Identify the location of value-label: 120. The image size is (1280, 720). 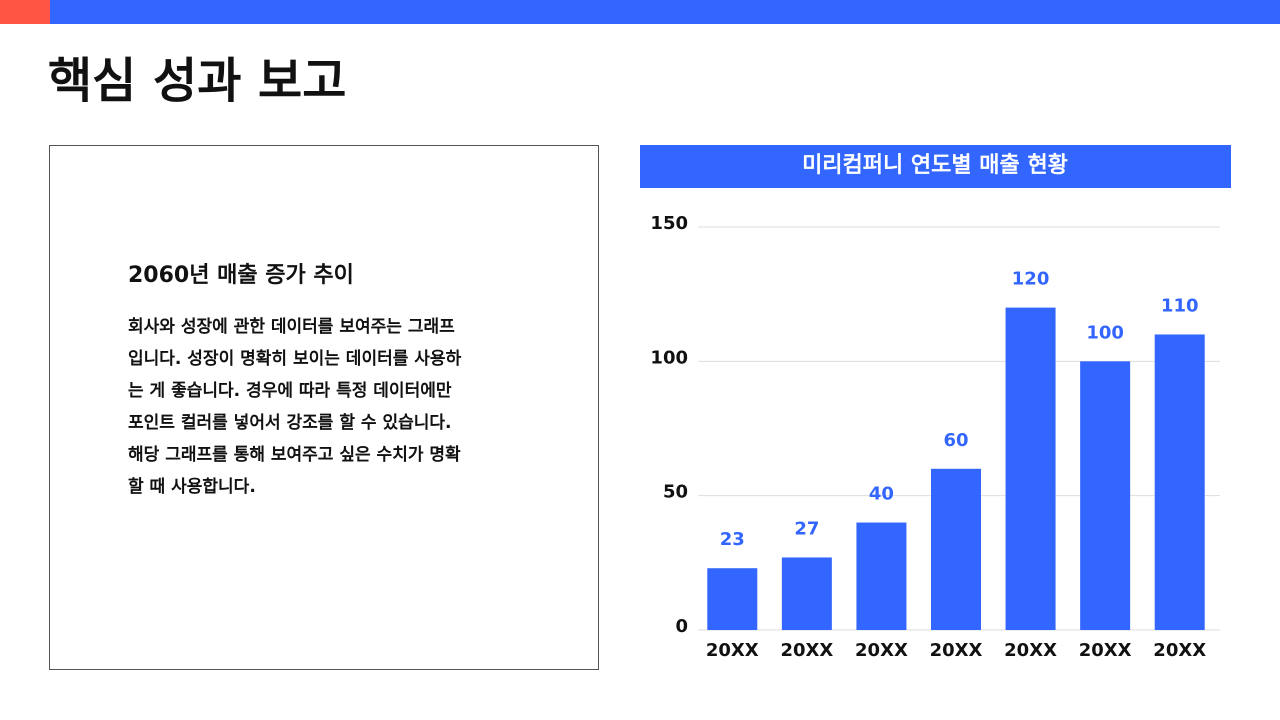
(1031, 279).